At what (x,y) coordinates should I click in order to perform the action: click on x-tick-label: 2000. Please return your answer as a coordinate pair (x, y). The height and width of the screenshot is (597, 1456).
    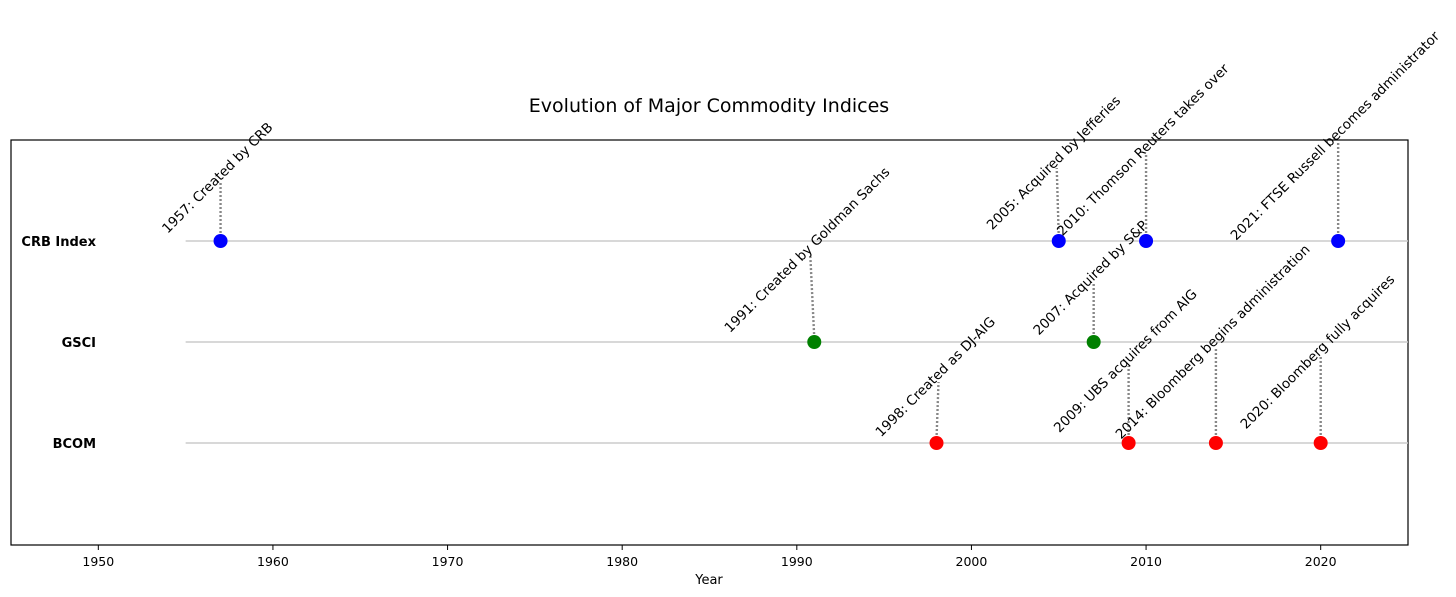
    Looking at the image, I should click on (972, 561).